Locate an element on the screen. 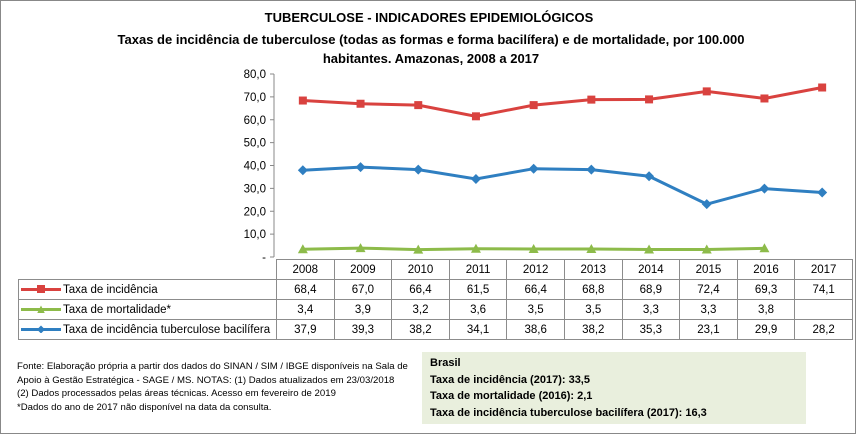  data-label: 3,4 is located at coordinates (305, 309).